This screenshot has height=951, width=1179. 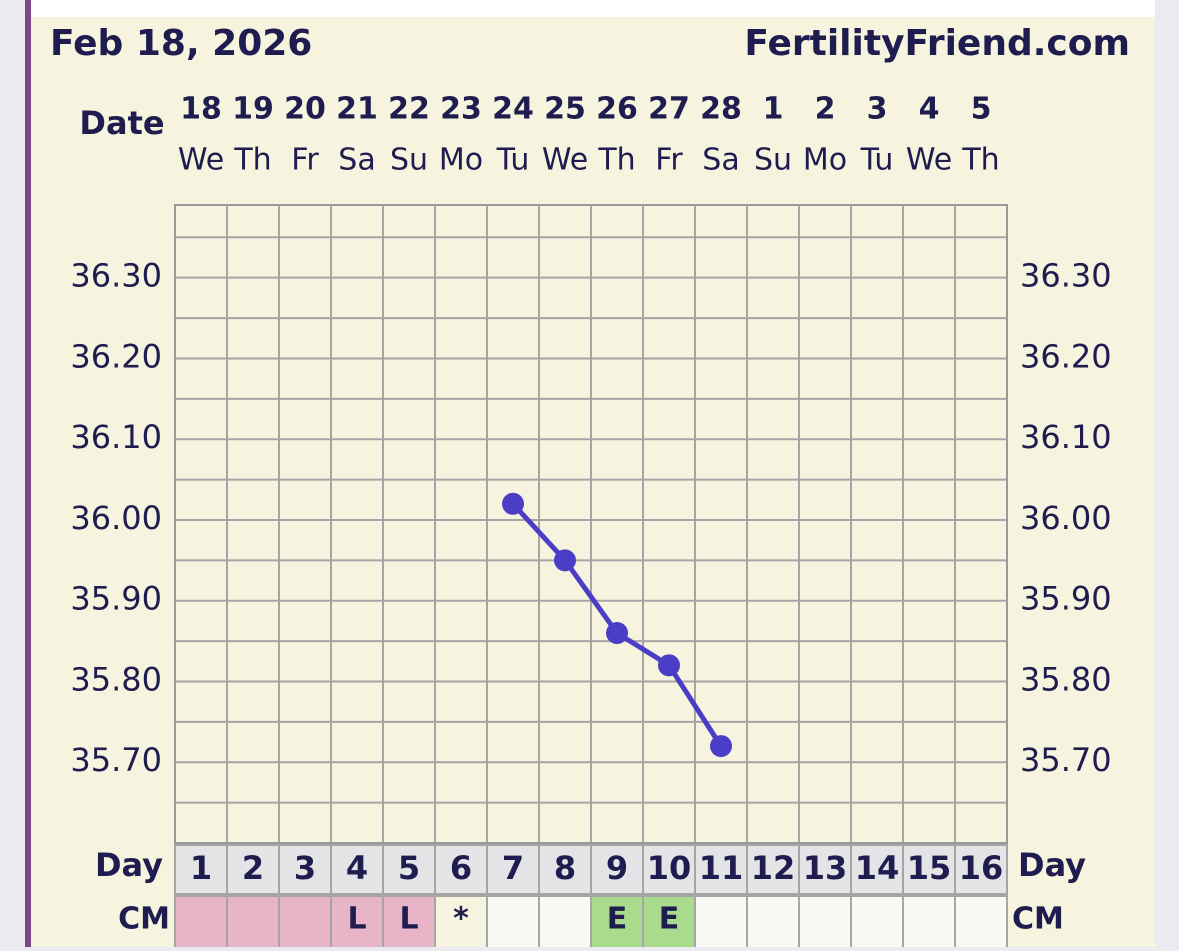 What do you see at coordinates (721, 109) in the screenshot?
I see `date-label: 28` at bounding box center [721, 109].